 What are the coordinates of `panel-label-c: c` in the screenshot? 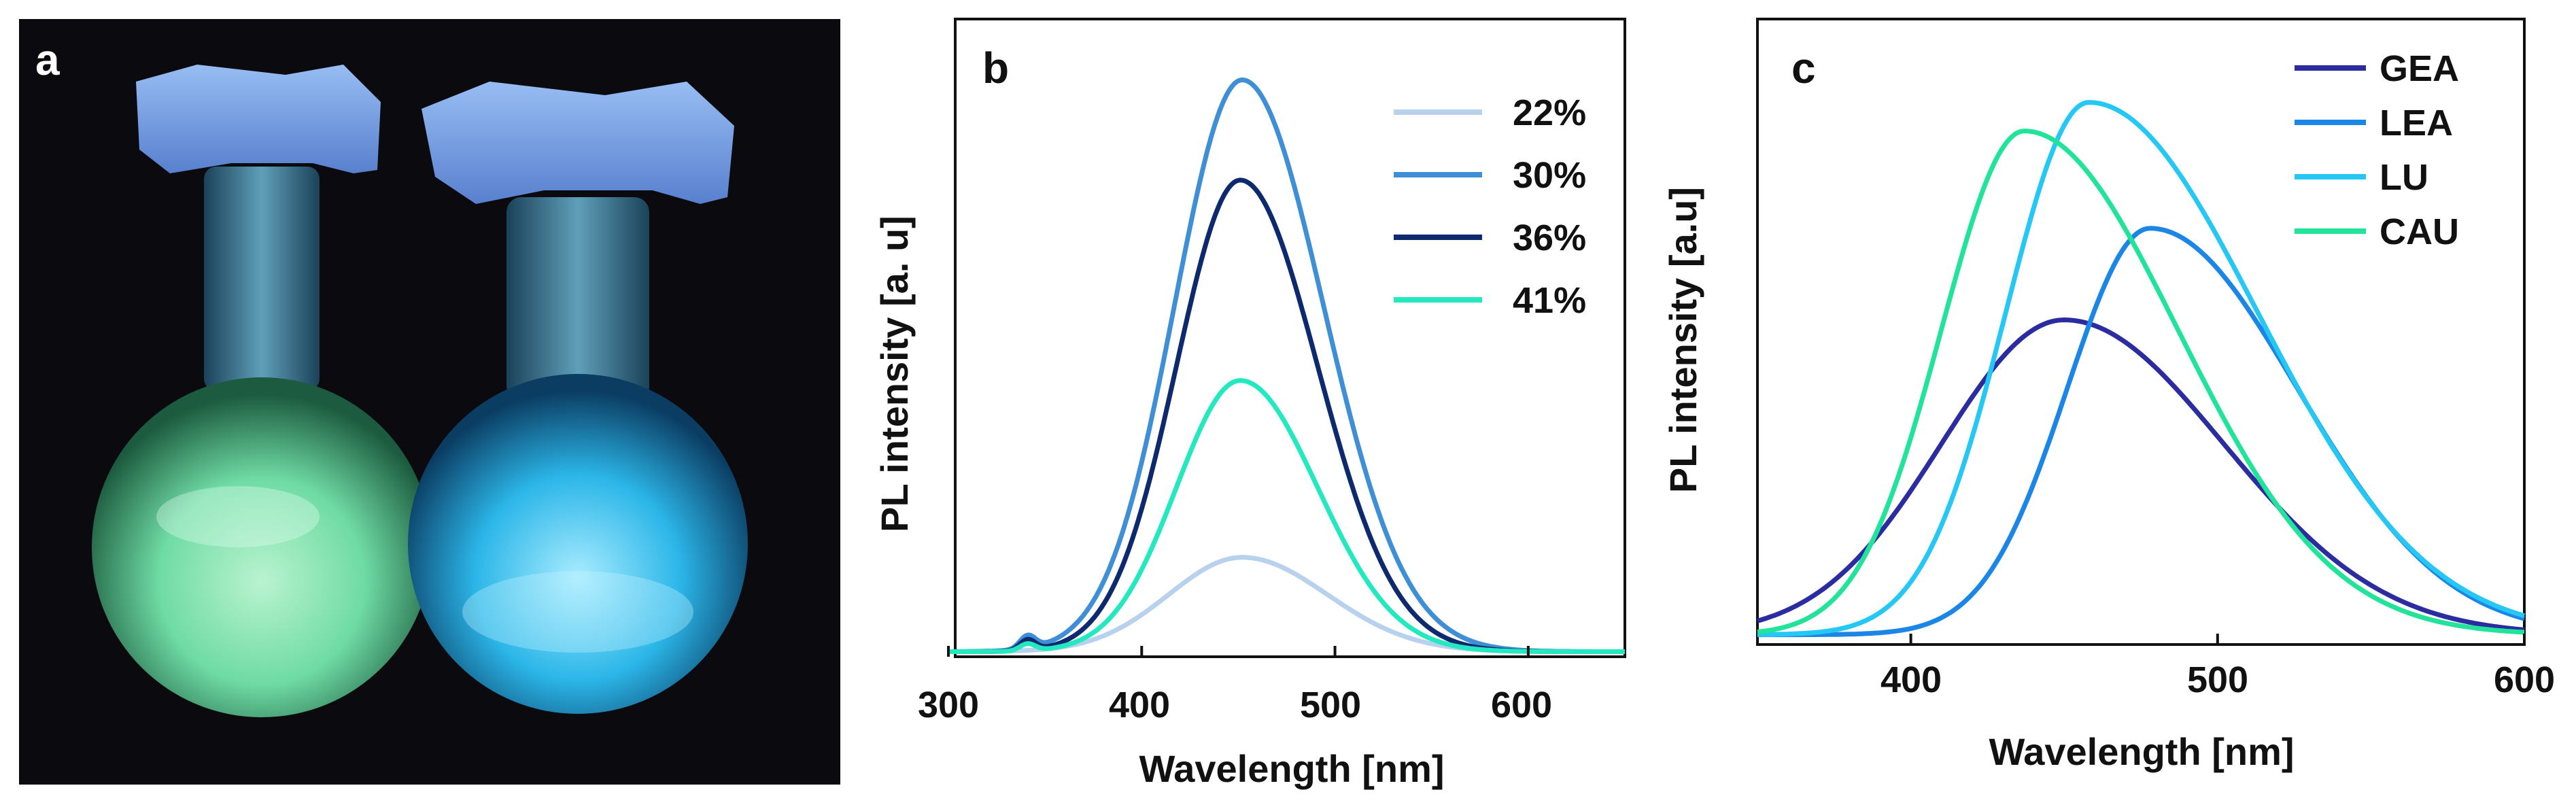 It's located at (1803, 68).